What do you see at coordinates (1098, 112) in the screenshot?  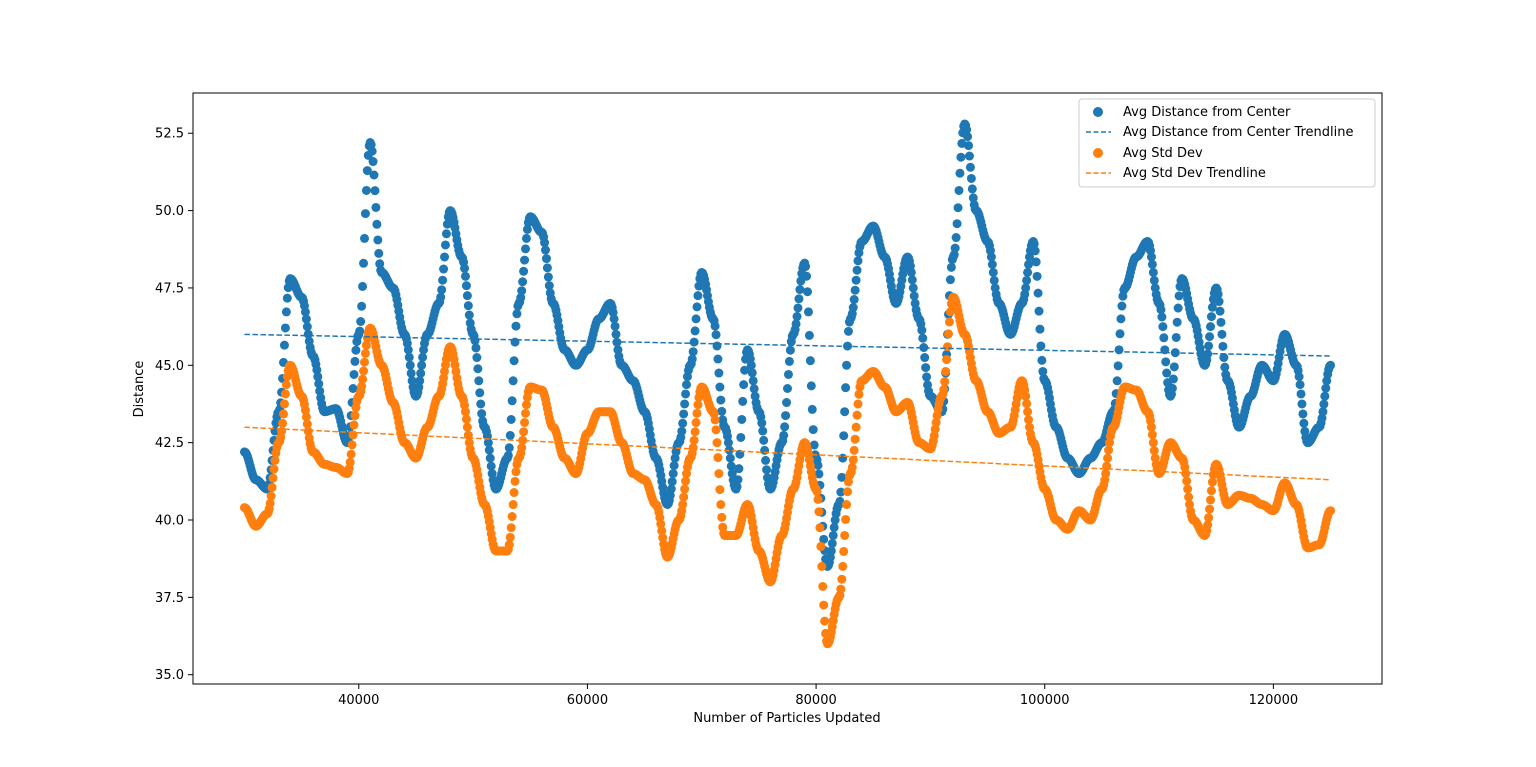 I see `legend-marker-avg-distance` at bounding box center [1098, 112].